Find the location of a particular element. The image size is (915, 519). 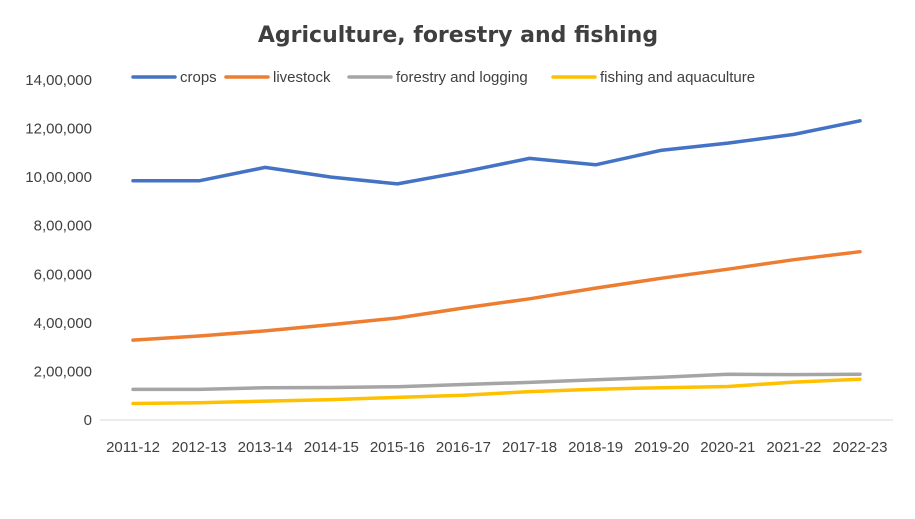

y-tick-label: 8,00,000 is located at coordinates (63, 226).